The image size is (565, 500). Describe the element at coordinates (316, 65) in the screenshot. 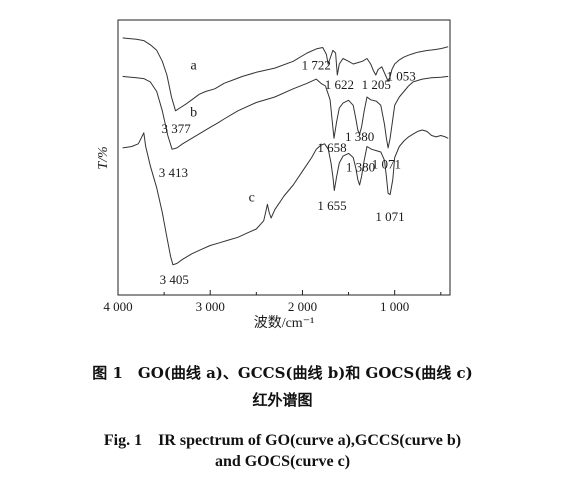

I see `peak-label: 1 722` at that location.